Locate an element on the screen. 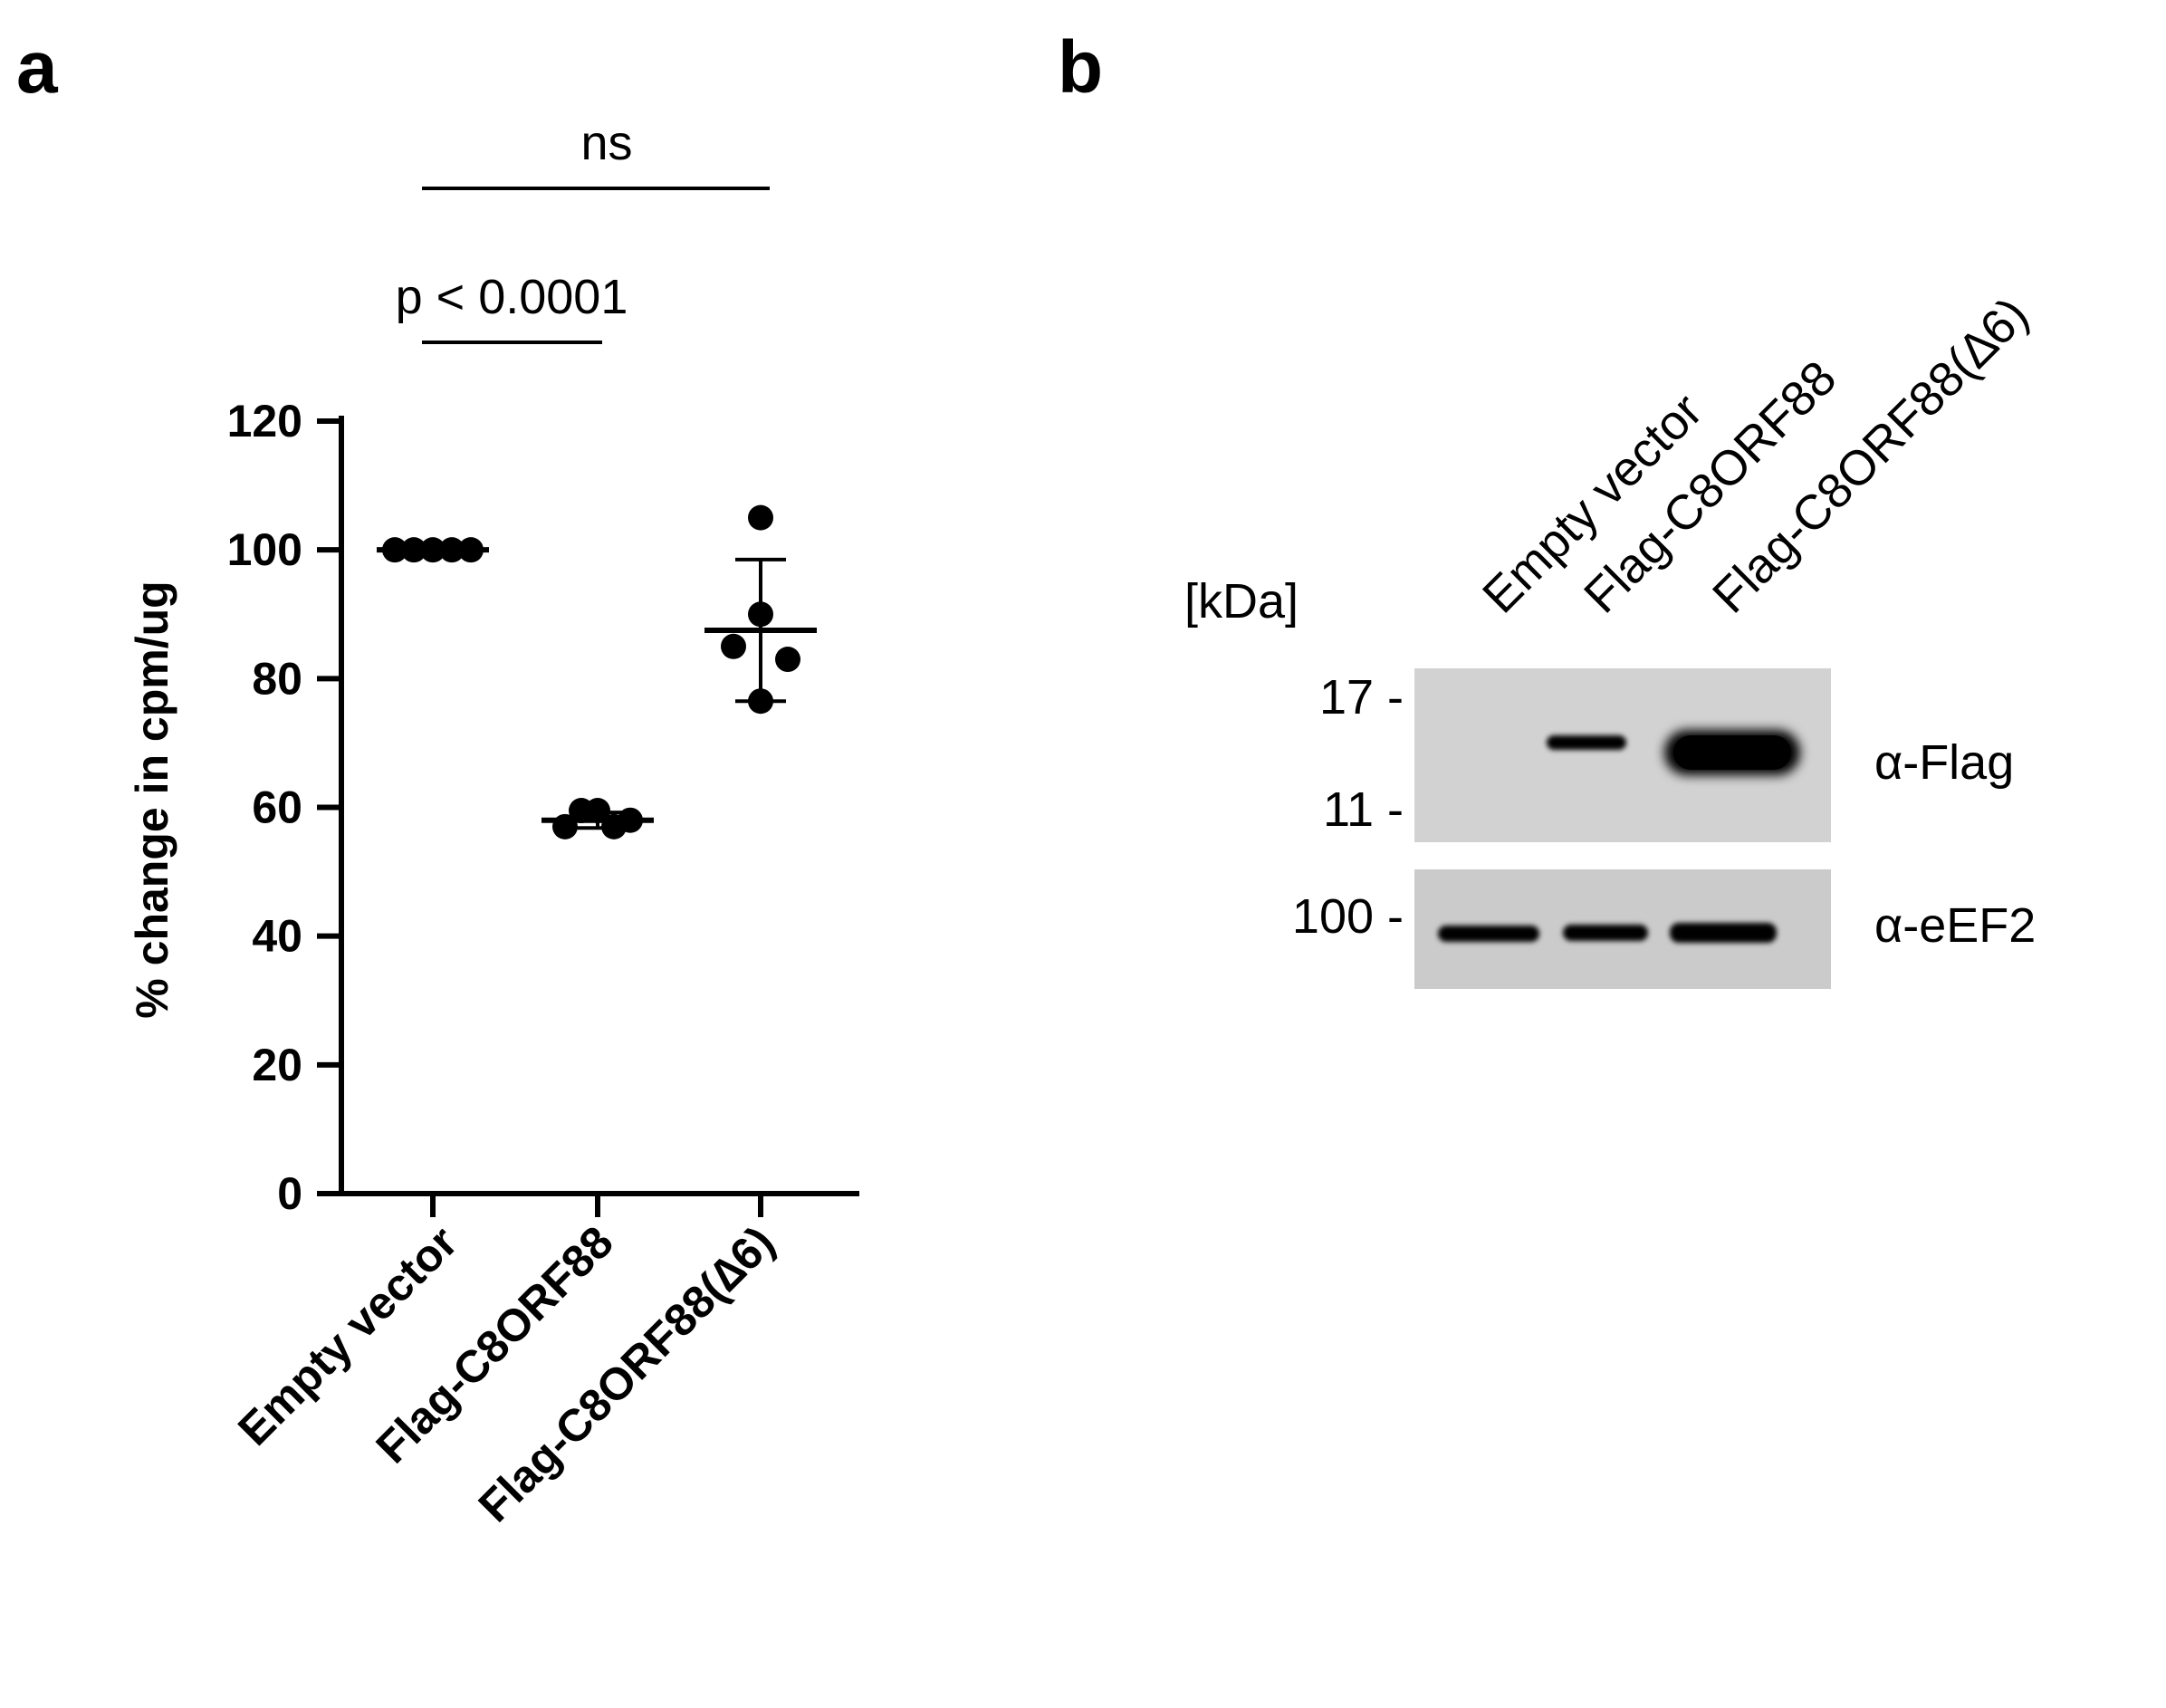 The height and width of the screenshot is (1708, 2166). y-tick-label: 20 is located at coordinates (277, 1065).